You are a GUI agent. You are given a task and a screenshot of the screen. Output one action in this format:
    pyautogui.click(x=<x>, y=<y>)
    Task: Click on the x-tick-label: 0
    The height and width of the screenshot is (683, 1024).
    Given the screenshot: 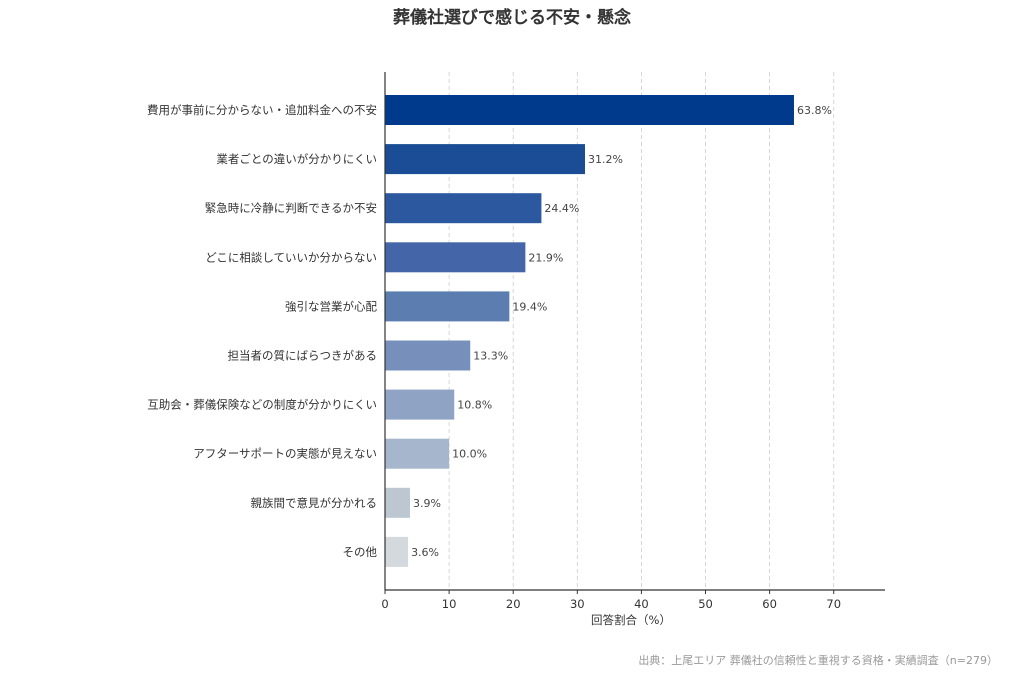 What is the action you would take?
    pyautogui.click(x=384, y=604)
    